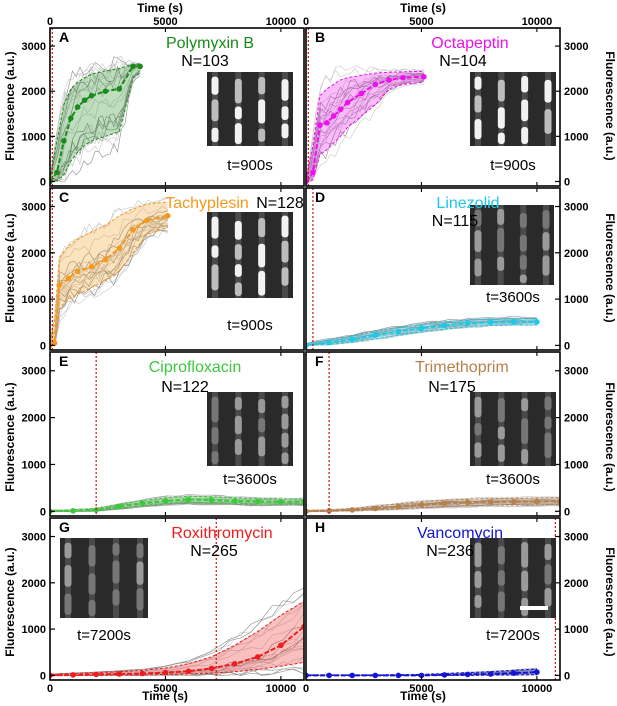 The width and height of the screenshot is (617, 706). Describe the element at coordinates (319, 361) in the screenshot. I see `panel-letter: F` at that location.